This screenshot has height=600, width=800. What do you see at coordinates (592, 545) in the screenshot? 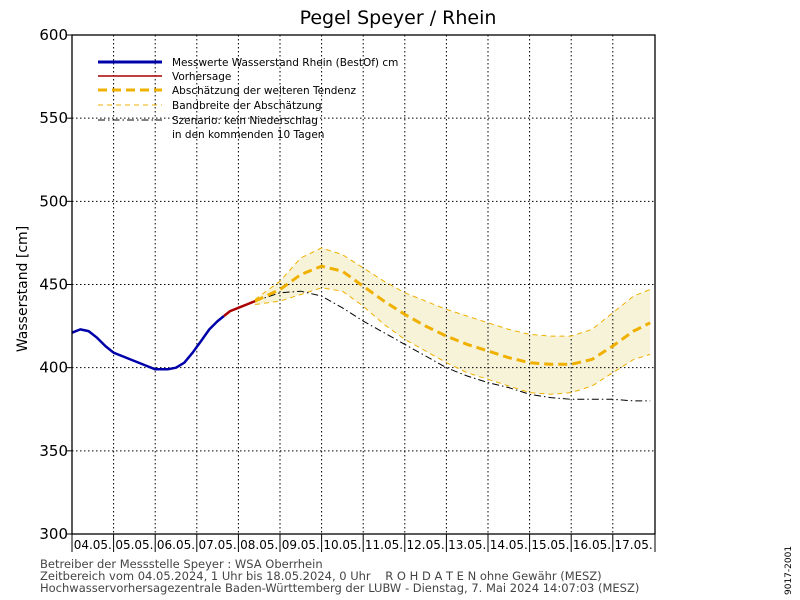
I see `x-tick-label: 16.05.` at bounding box center [592, 545].